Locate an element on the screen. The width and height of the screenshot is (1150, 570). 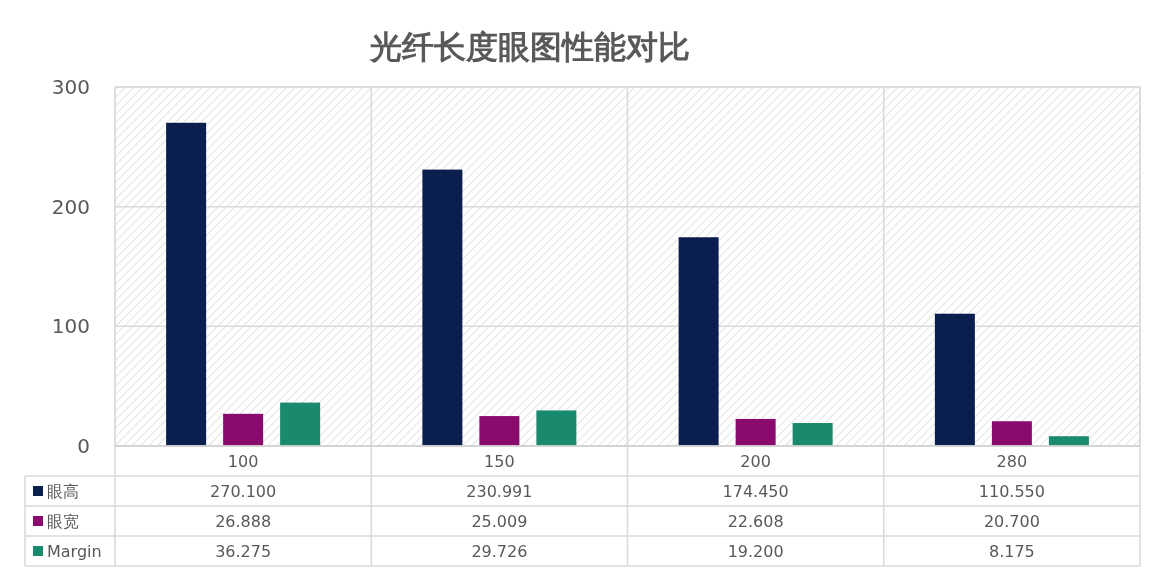
y-tick-label: 0 is located at coordinates (83, 446).